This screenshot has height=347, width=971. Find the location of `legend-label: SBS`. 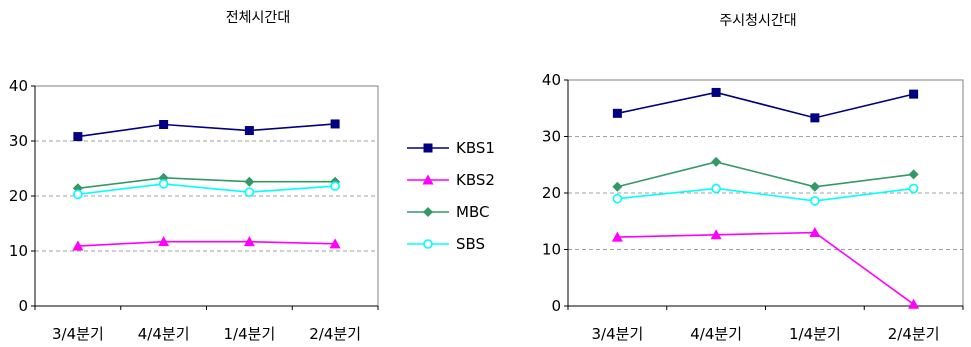

legend-label: SBS is located at coordinates (470, 244).